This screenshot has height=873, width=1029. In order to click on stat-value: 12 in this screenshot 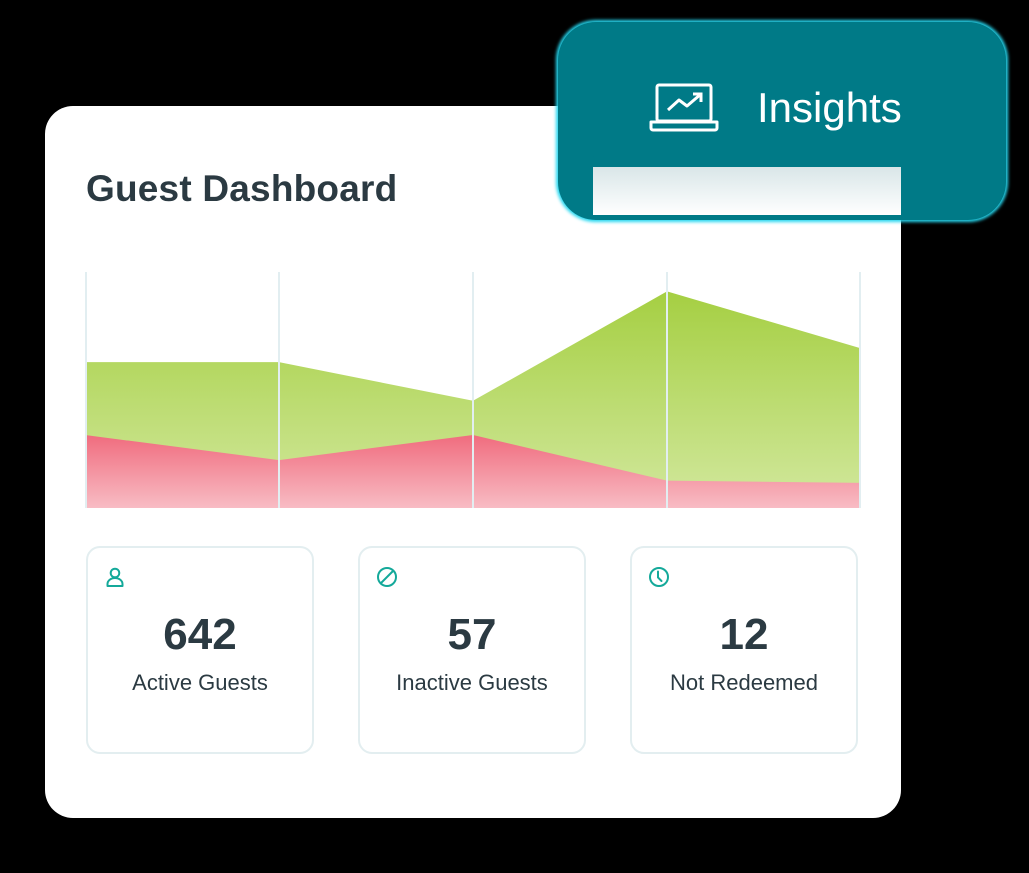, I will do `click(744, 634)`.